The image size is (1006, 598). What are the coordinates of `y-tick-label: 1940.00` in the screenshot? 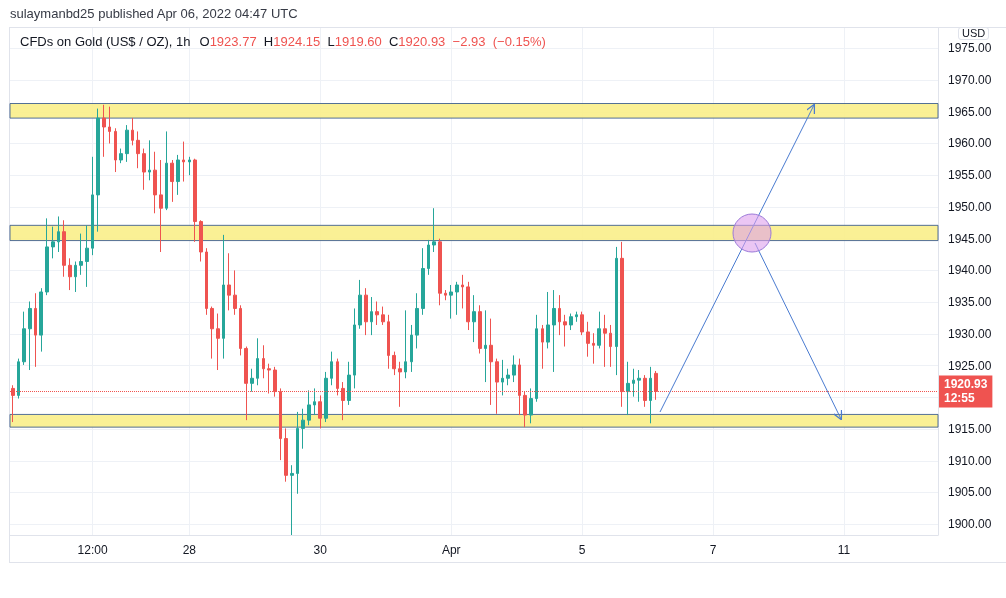 It's located at (970, 270).